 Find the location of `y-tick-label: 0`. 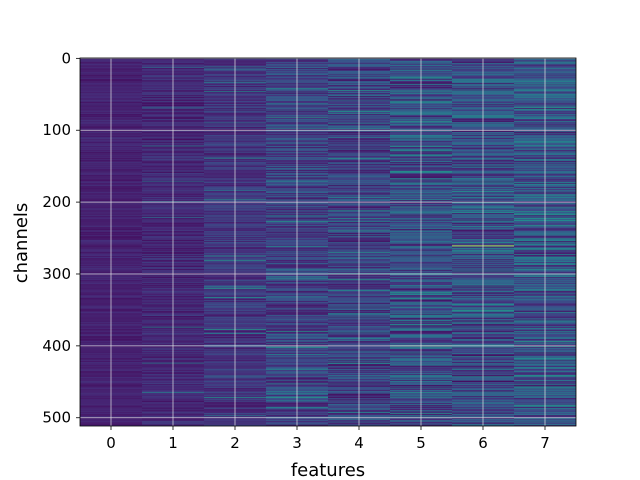

y-tick-label: 0 is located at coordinates (66, 58).